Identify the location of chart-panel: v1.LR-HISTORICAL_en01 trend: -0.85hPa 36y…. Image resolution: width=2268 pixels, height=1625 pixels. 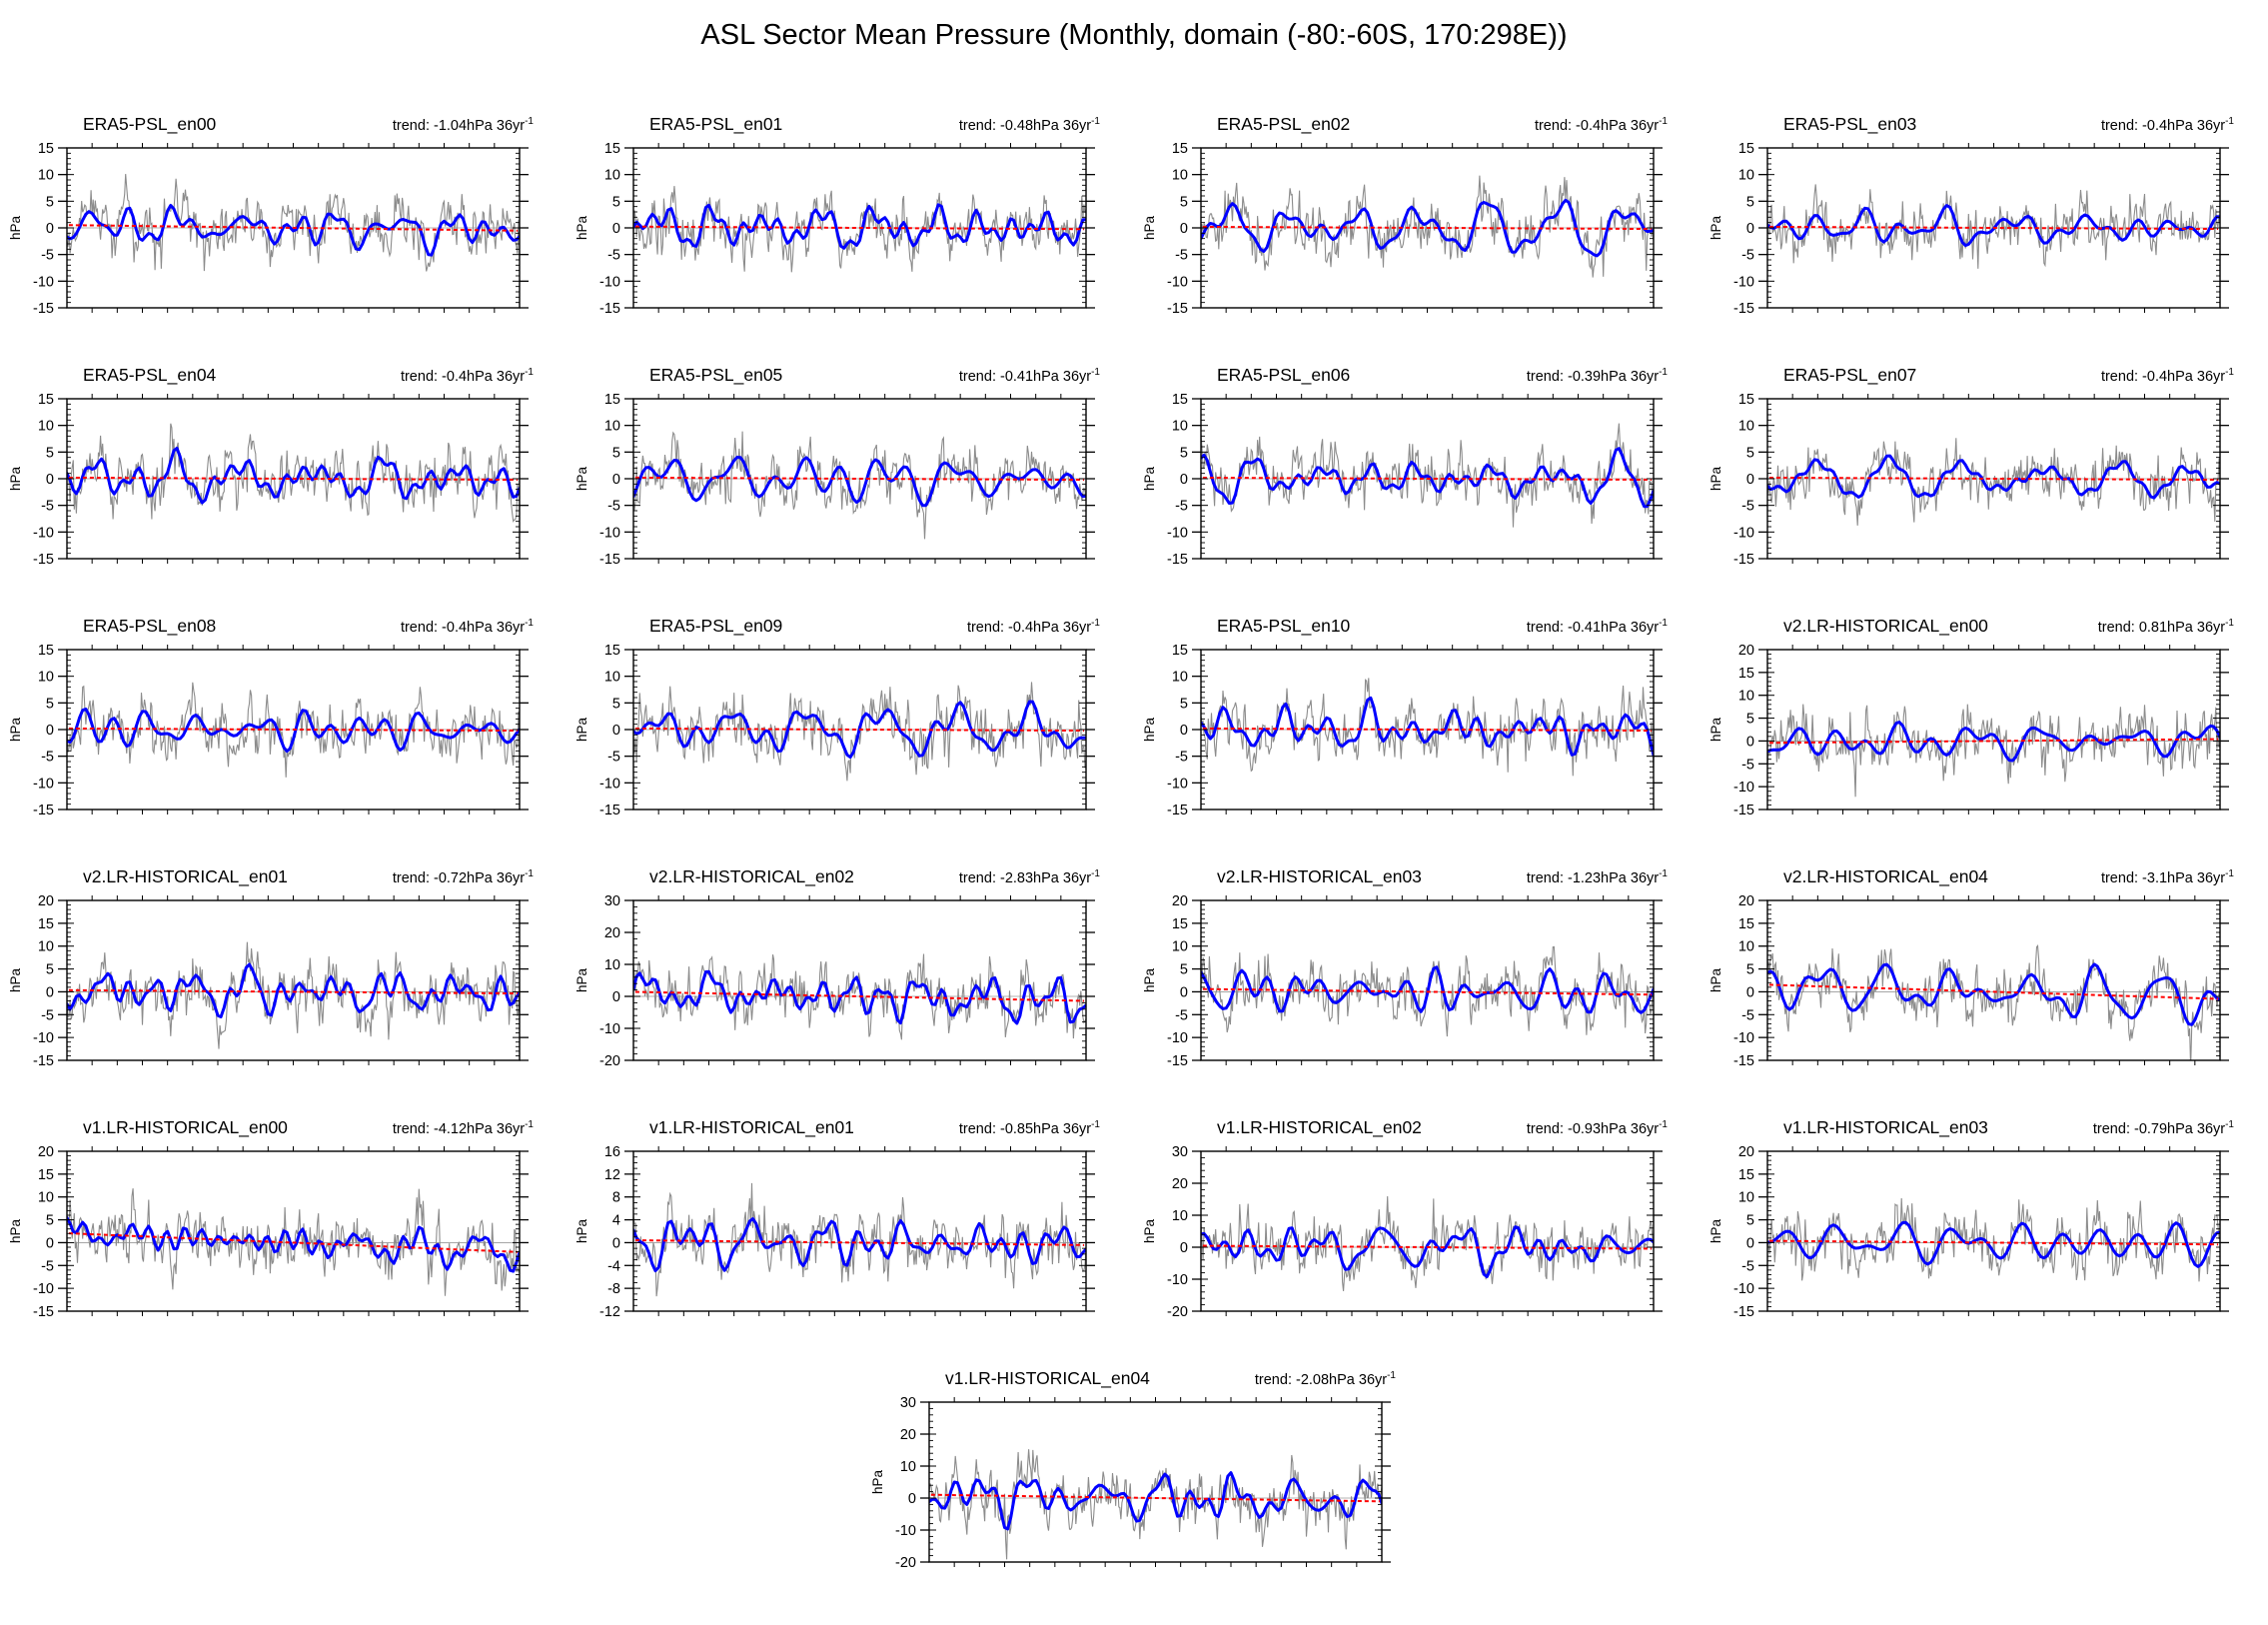
(837, 1218).